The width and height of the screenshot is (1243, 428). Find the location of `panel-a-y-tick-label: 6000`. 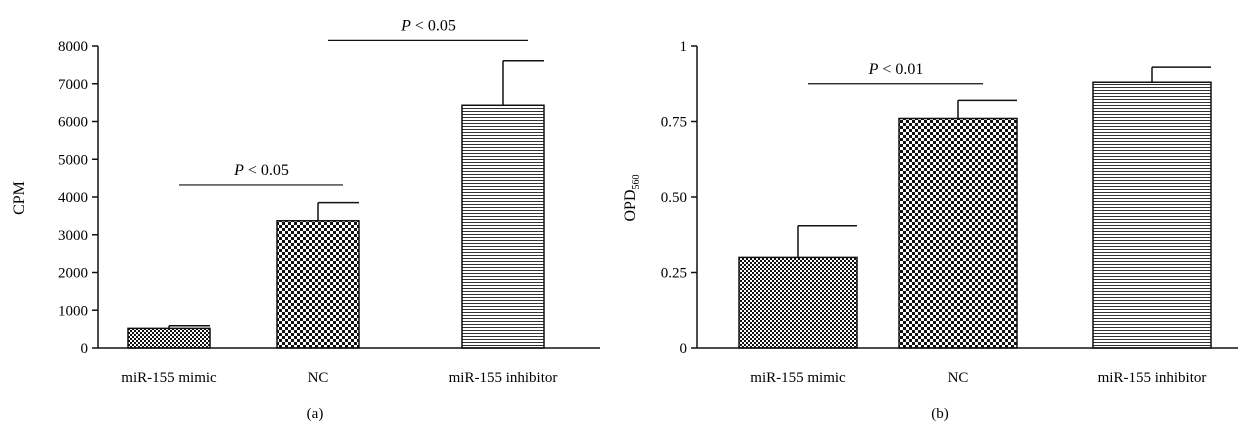

panel-a-y-tick-label: 6000 is located at coordinates (73, 123).